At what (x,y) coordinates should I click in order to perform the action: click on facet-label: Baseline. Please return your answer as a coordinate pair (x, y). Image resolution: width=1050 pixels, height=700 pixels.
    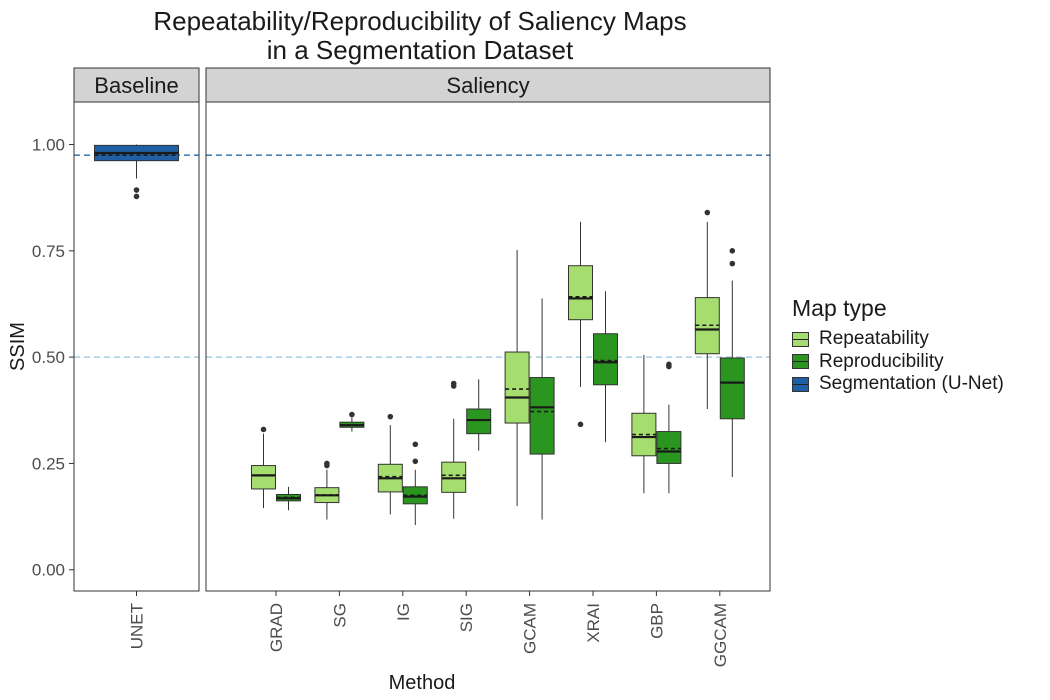
    Looking at the image, I should click on (136, 85).